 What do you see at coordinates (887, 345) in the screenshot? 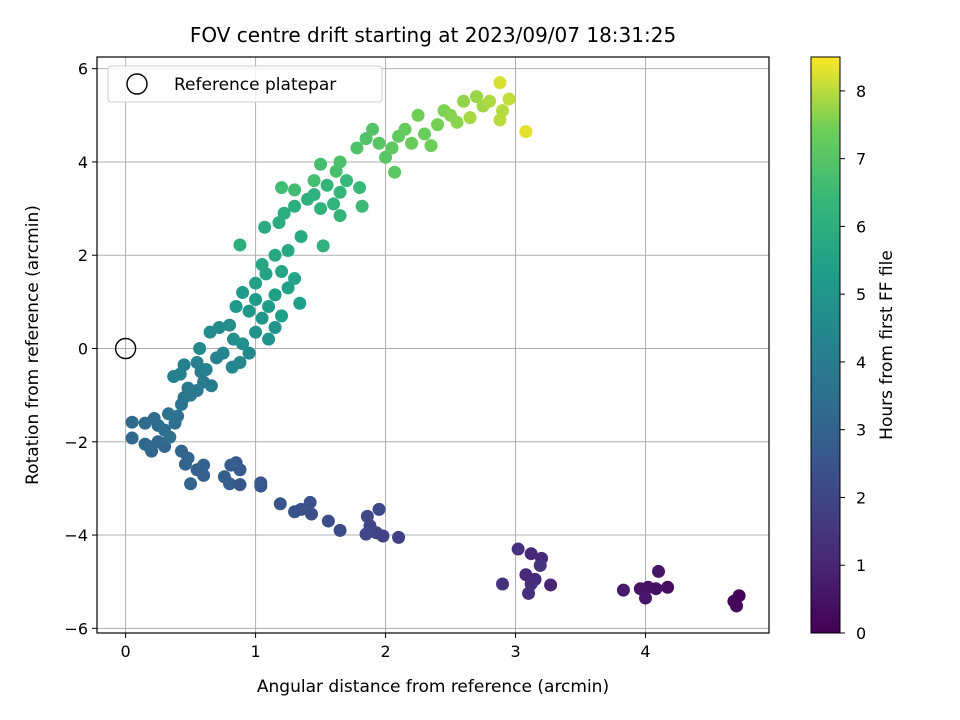
I see `colorbar-label: Hours from first FF file` at bounding box center [887, 345].